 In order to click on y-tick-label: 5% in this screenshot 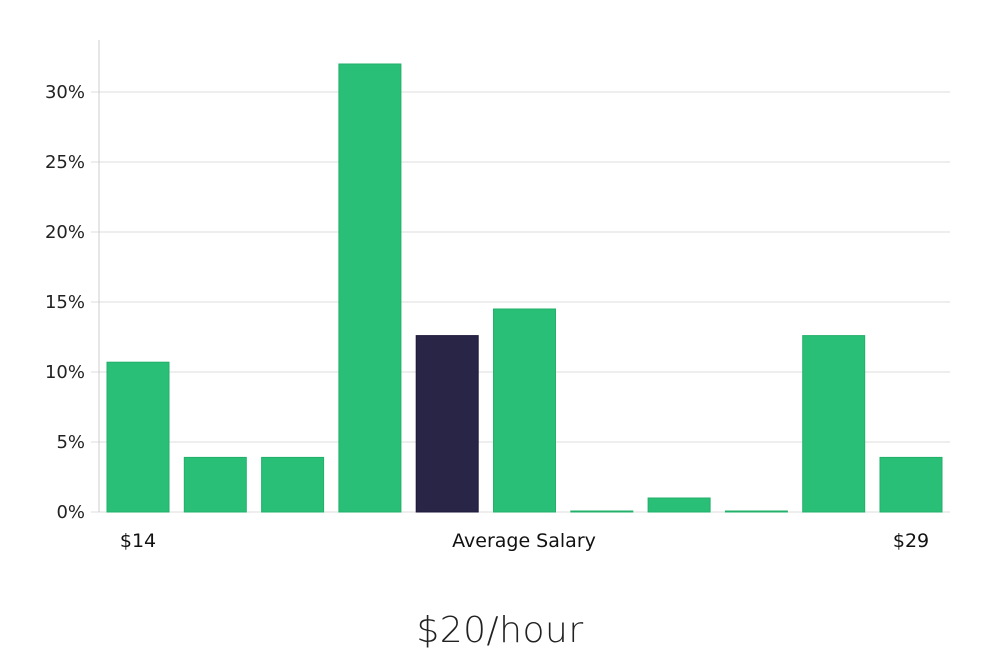, I will do `click(70, 442)`.